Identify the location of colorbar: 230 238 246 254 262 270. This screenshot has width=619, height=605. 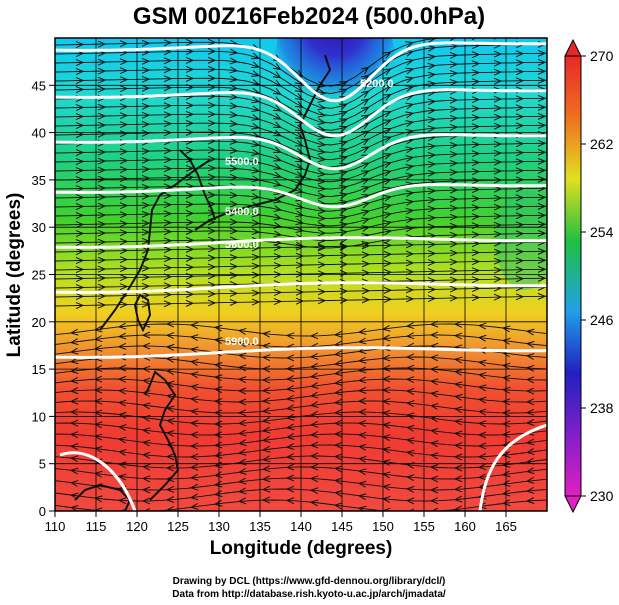
(589, 276).